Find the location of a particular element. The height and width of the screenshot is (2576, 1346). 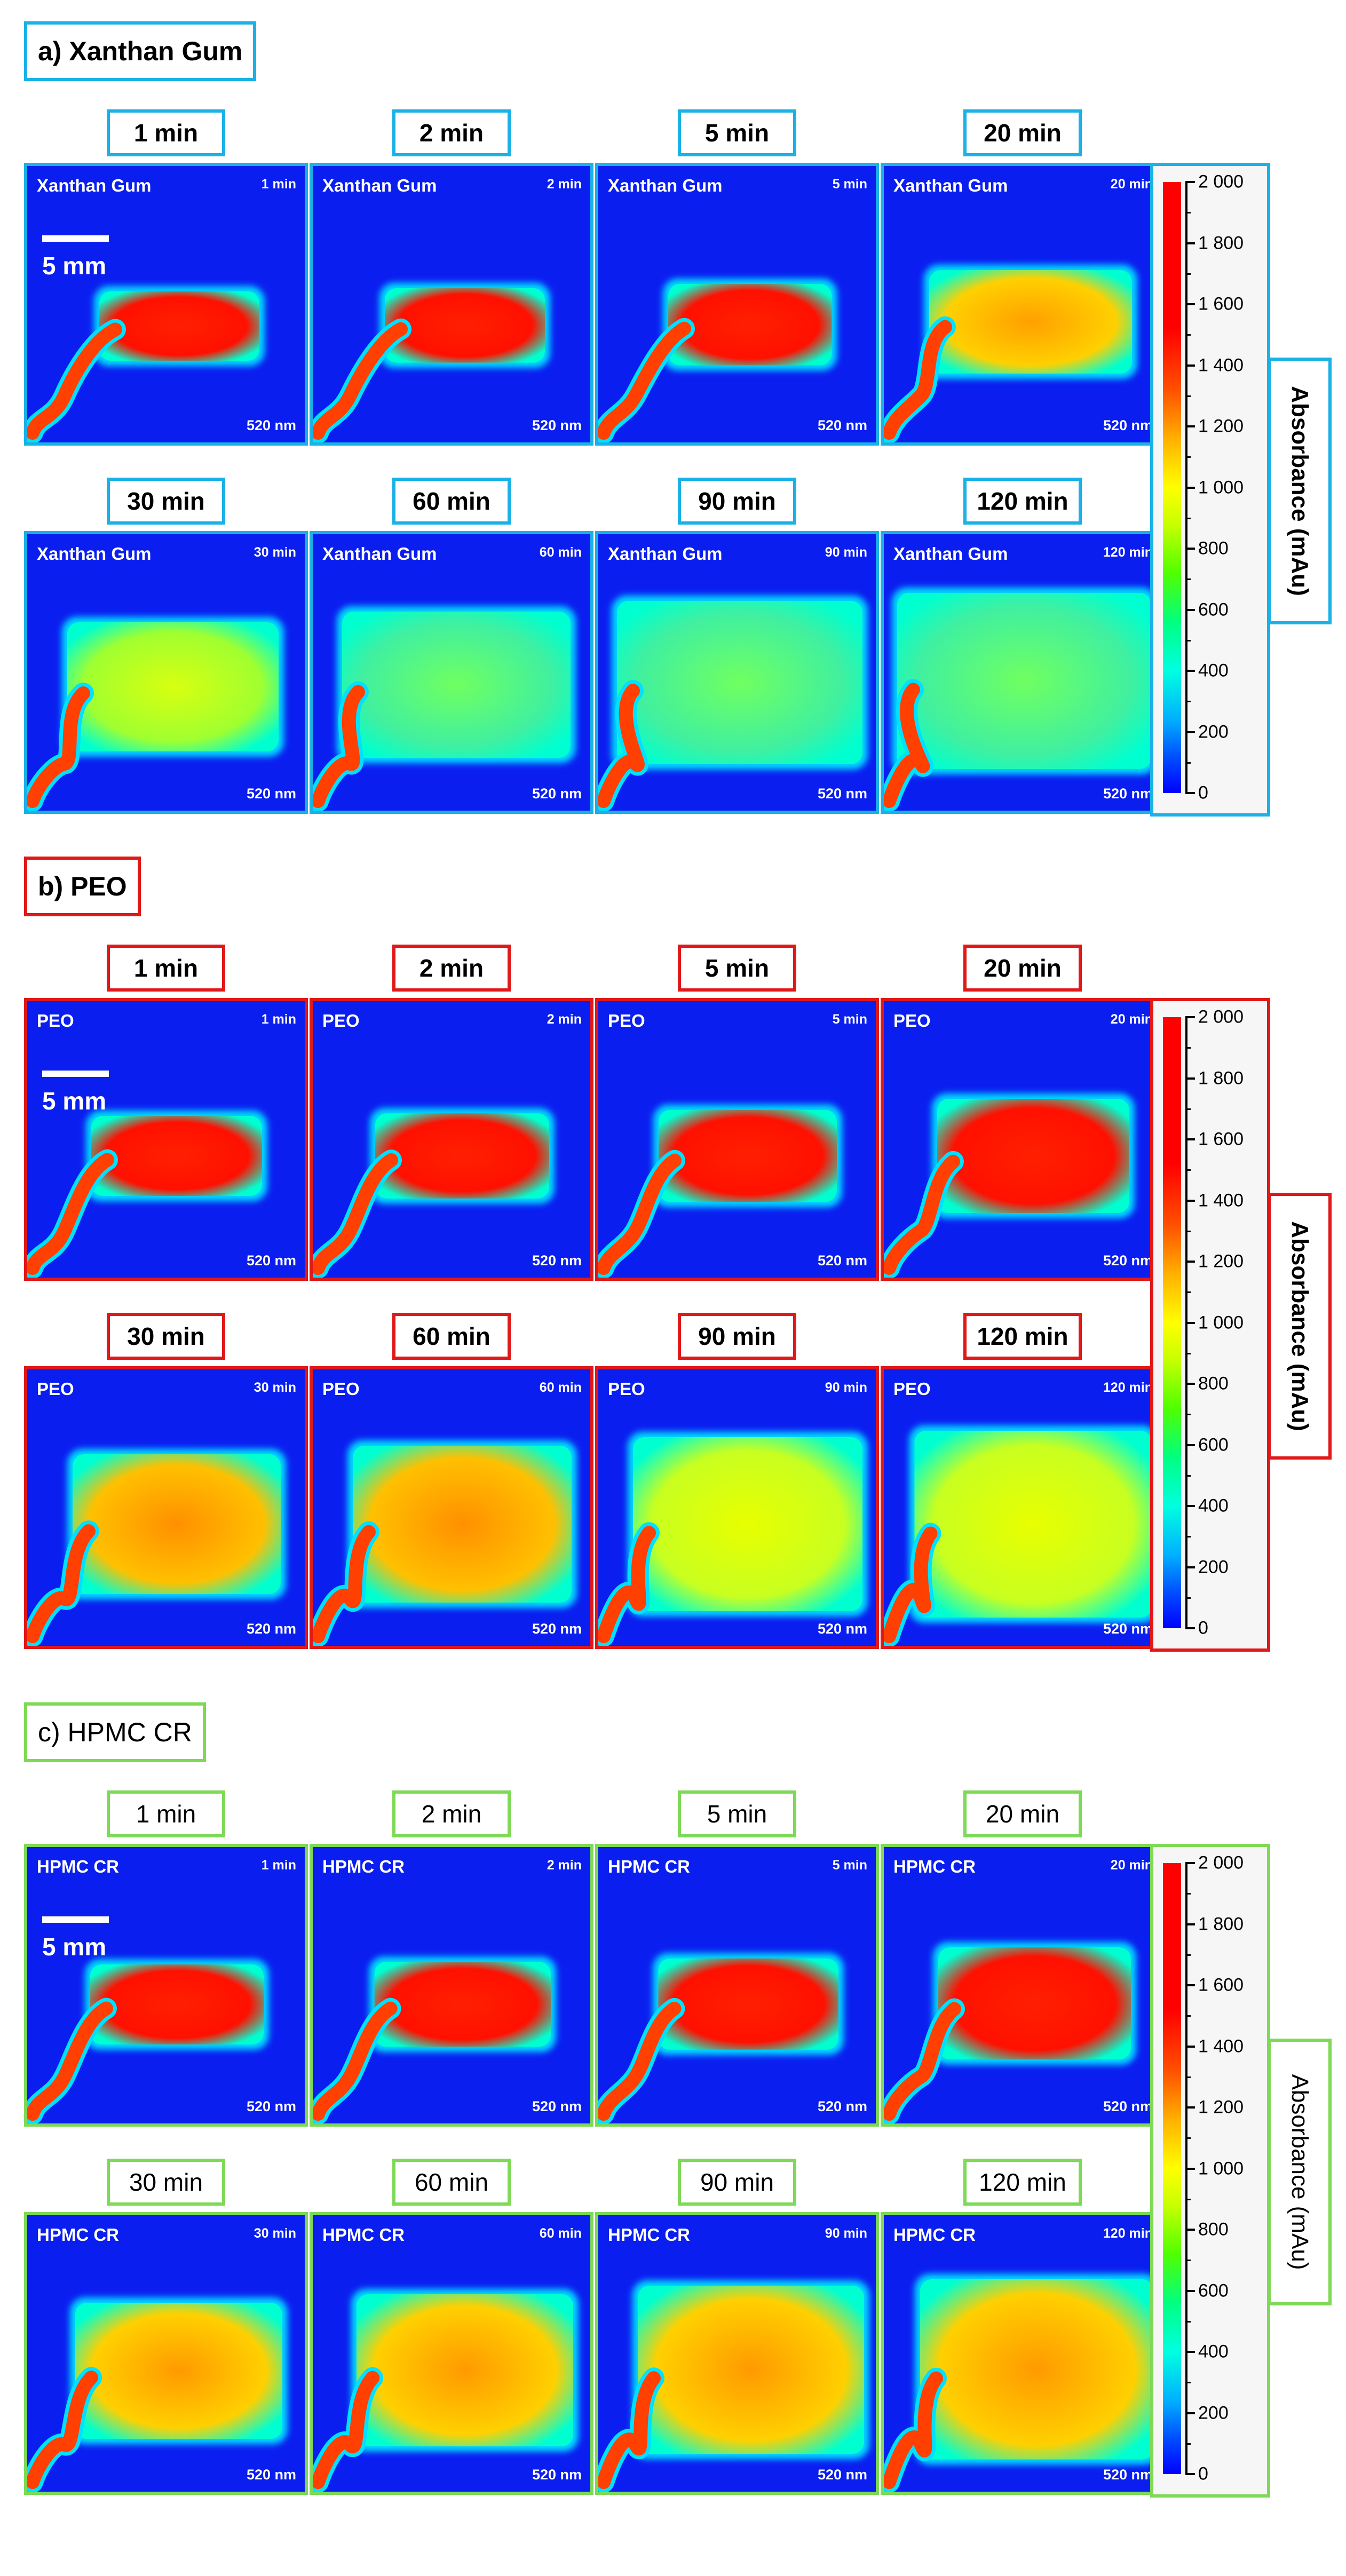

panel-material-label: HPMC CR is located at coordinates (78, 1866).